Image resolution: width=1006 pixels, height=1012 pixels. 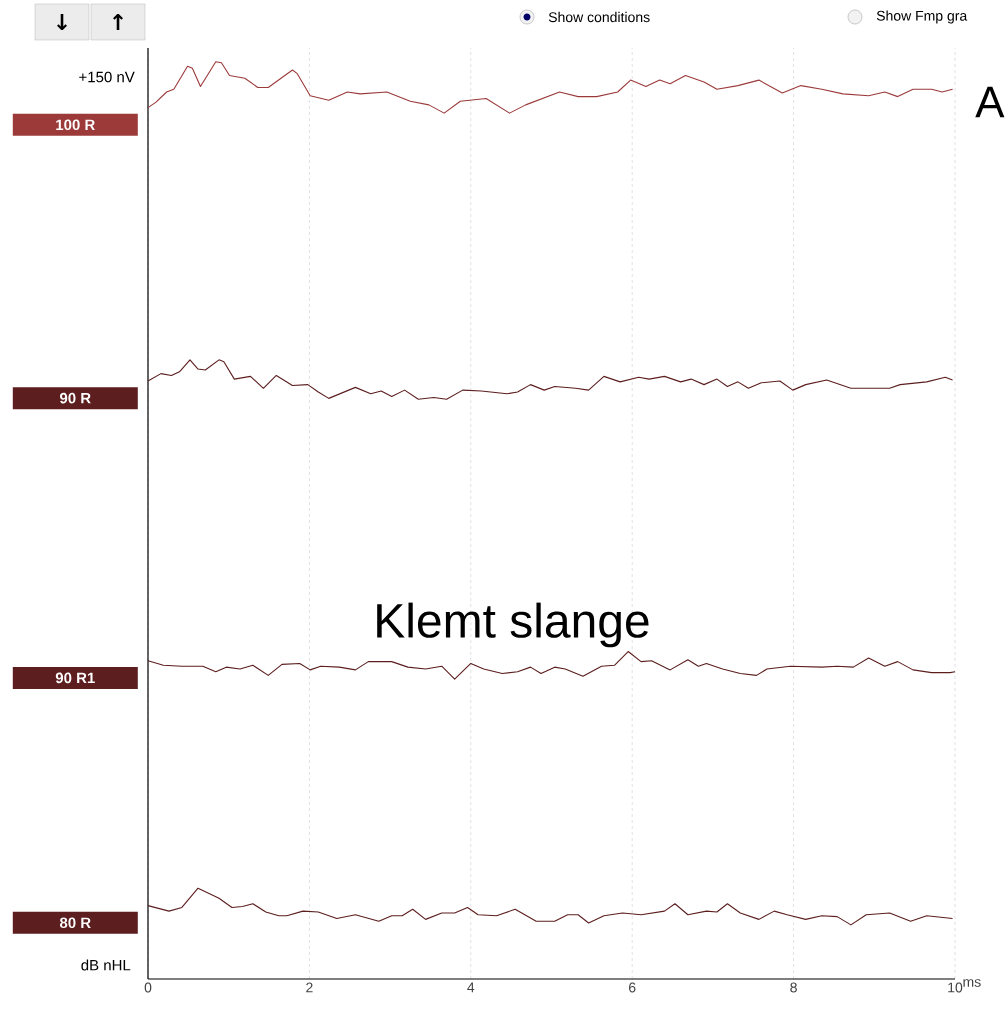 I want to click on x-tick-label: 6, so click(x=632, y=987).